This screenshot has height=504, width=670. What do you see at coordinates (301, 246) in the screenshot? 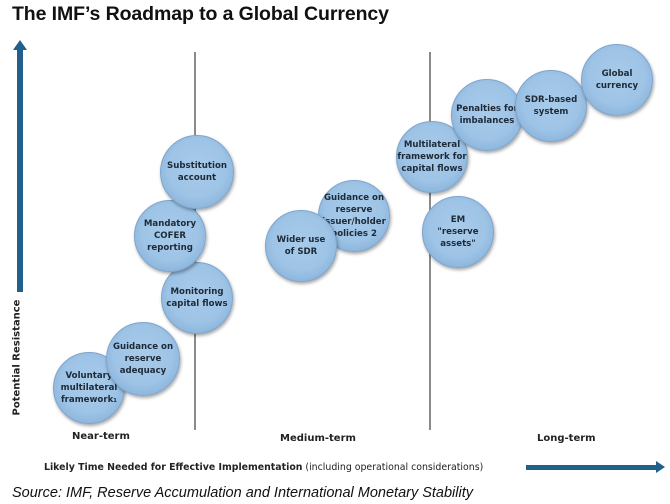
I see `bubble-wider-use-of-sdr: Wider use of SDR` at bounding box center [301, 246].